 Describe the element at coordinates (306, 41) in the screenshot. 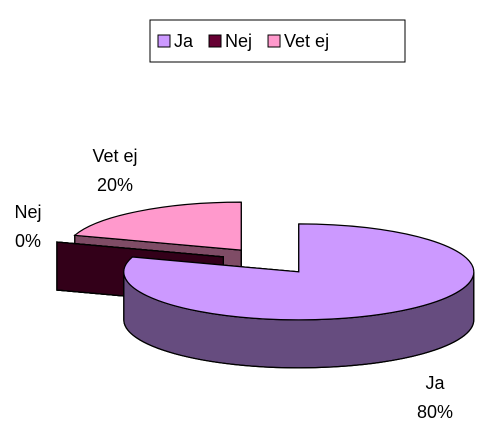

I see `legend-label: Vet ej` at that location.